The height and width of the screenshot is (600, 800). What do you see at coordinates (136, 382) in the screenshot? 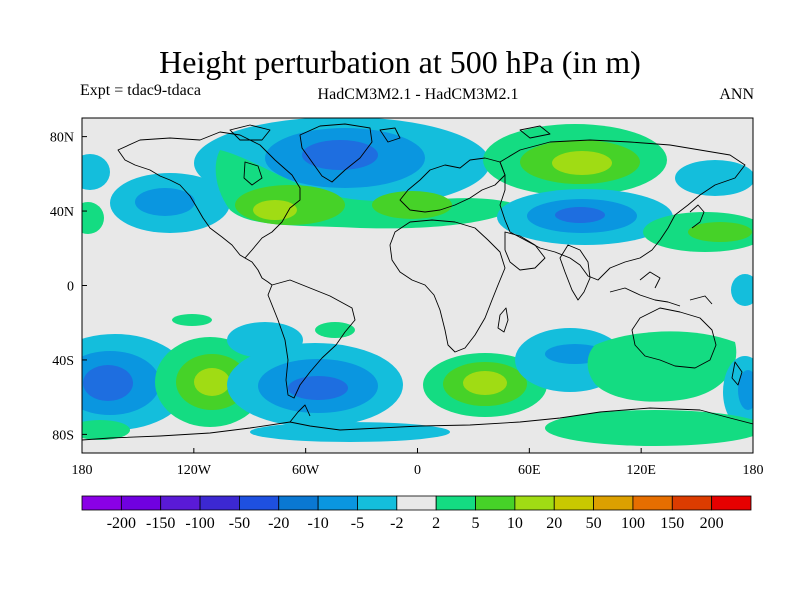
I see `anomaly-s-pacific-low` at bounding box center [136, 382].